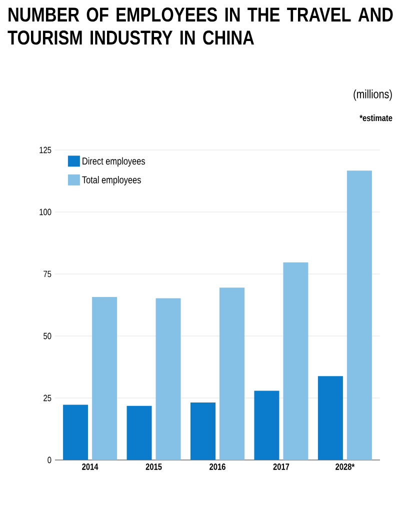 The width and height of the screenshot is (400, 511). What do you see at coordinates (154, 467) in the screenshot?
I see `x-tick-label: 2015` at bounding box center [154, 467].